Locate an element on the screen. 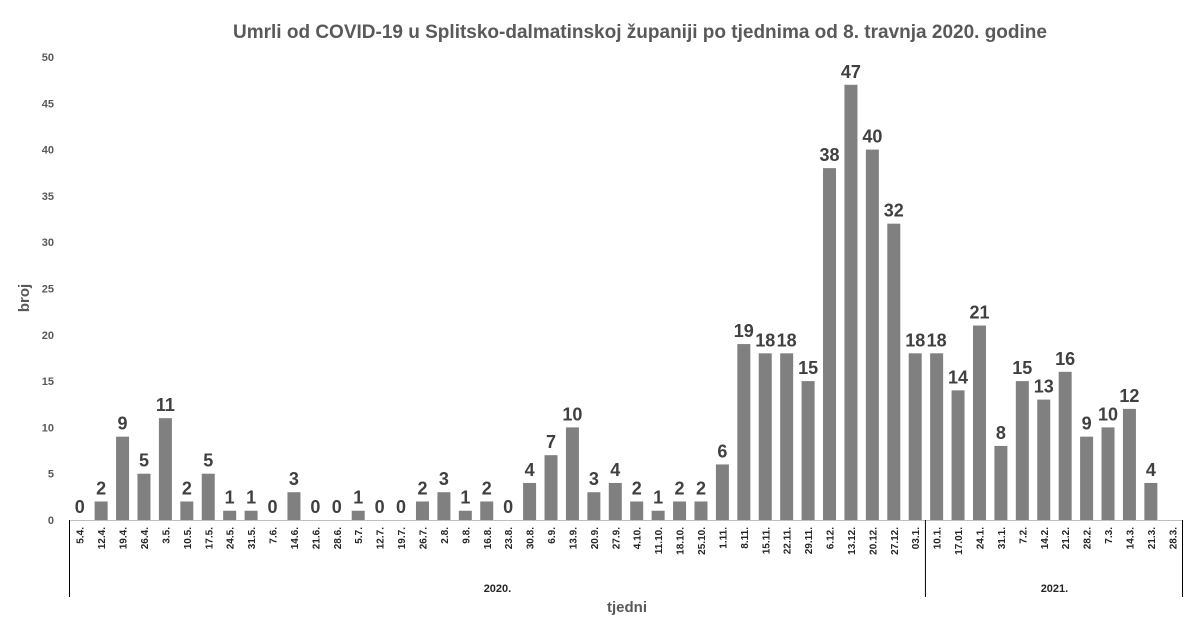 The image size is (1200, 621). x-tick-label: 31.1. is located at coordinates (1002, 538).